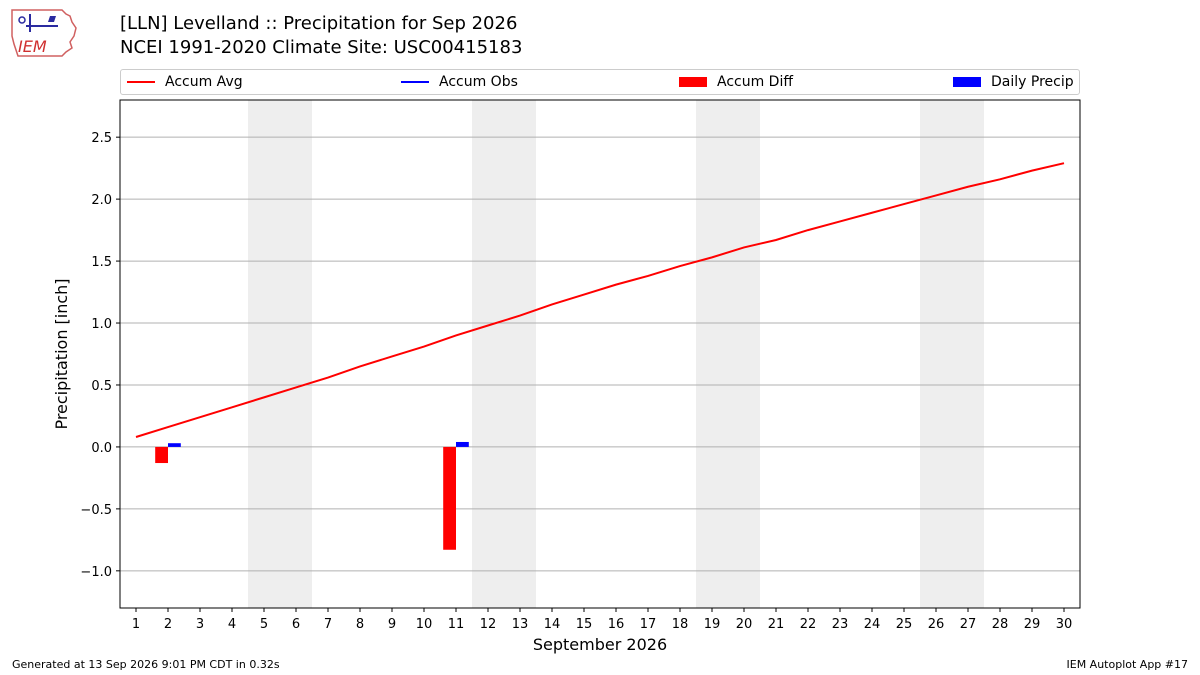  Describe the element at coordinates (968, 624) in the screenshot. I see `x-tick-label: 27` at that location.